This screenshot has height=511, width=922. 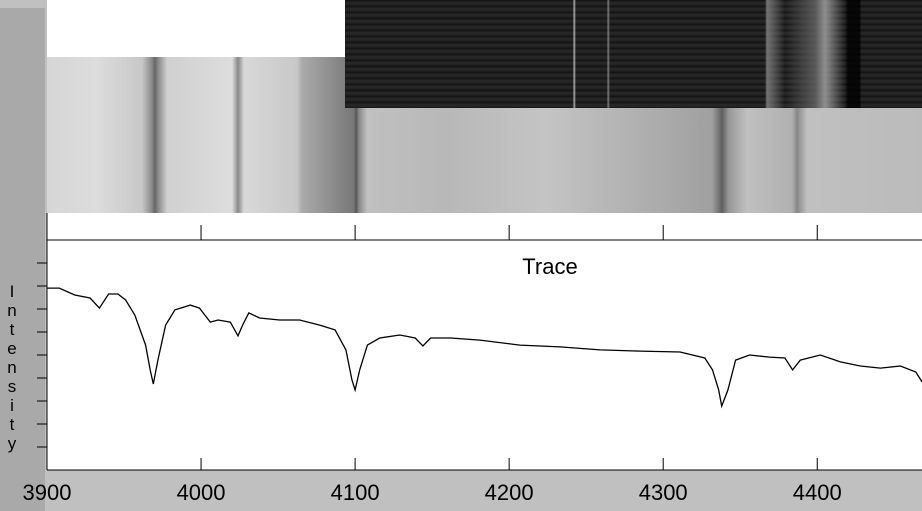 What do you see at coordinates (47, 492) in the screenshot?
I see `x-tick-label: 3900` at bounding box center [47, 492].